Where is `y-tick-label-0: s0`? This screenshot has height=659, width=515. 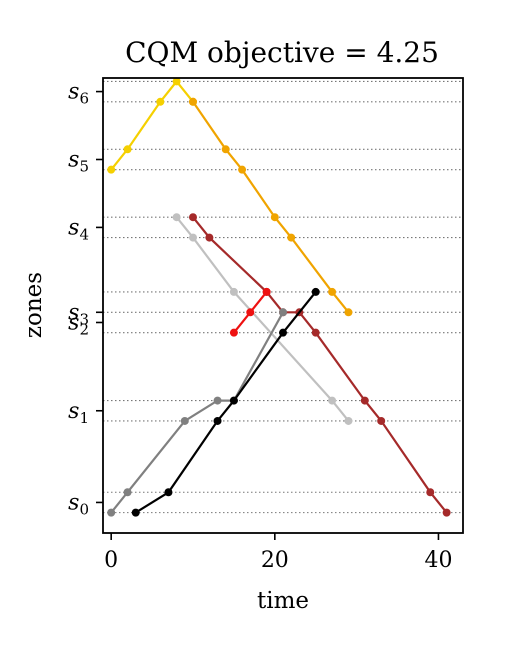
y-tick-label-0: s0 is located at coordinates (78, 504).